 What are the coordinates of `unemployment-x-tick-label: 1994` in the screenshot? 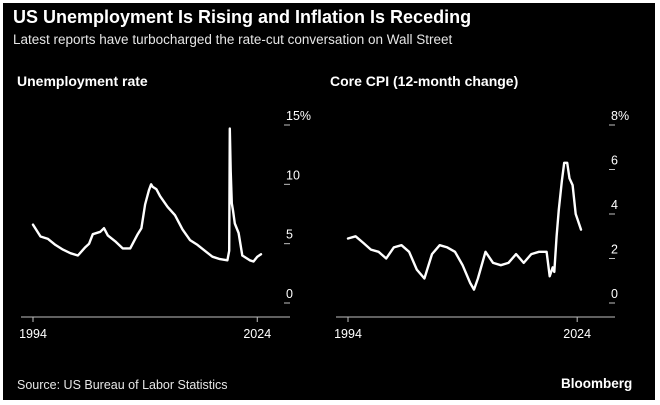 It's located at (33, 334).